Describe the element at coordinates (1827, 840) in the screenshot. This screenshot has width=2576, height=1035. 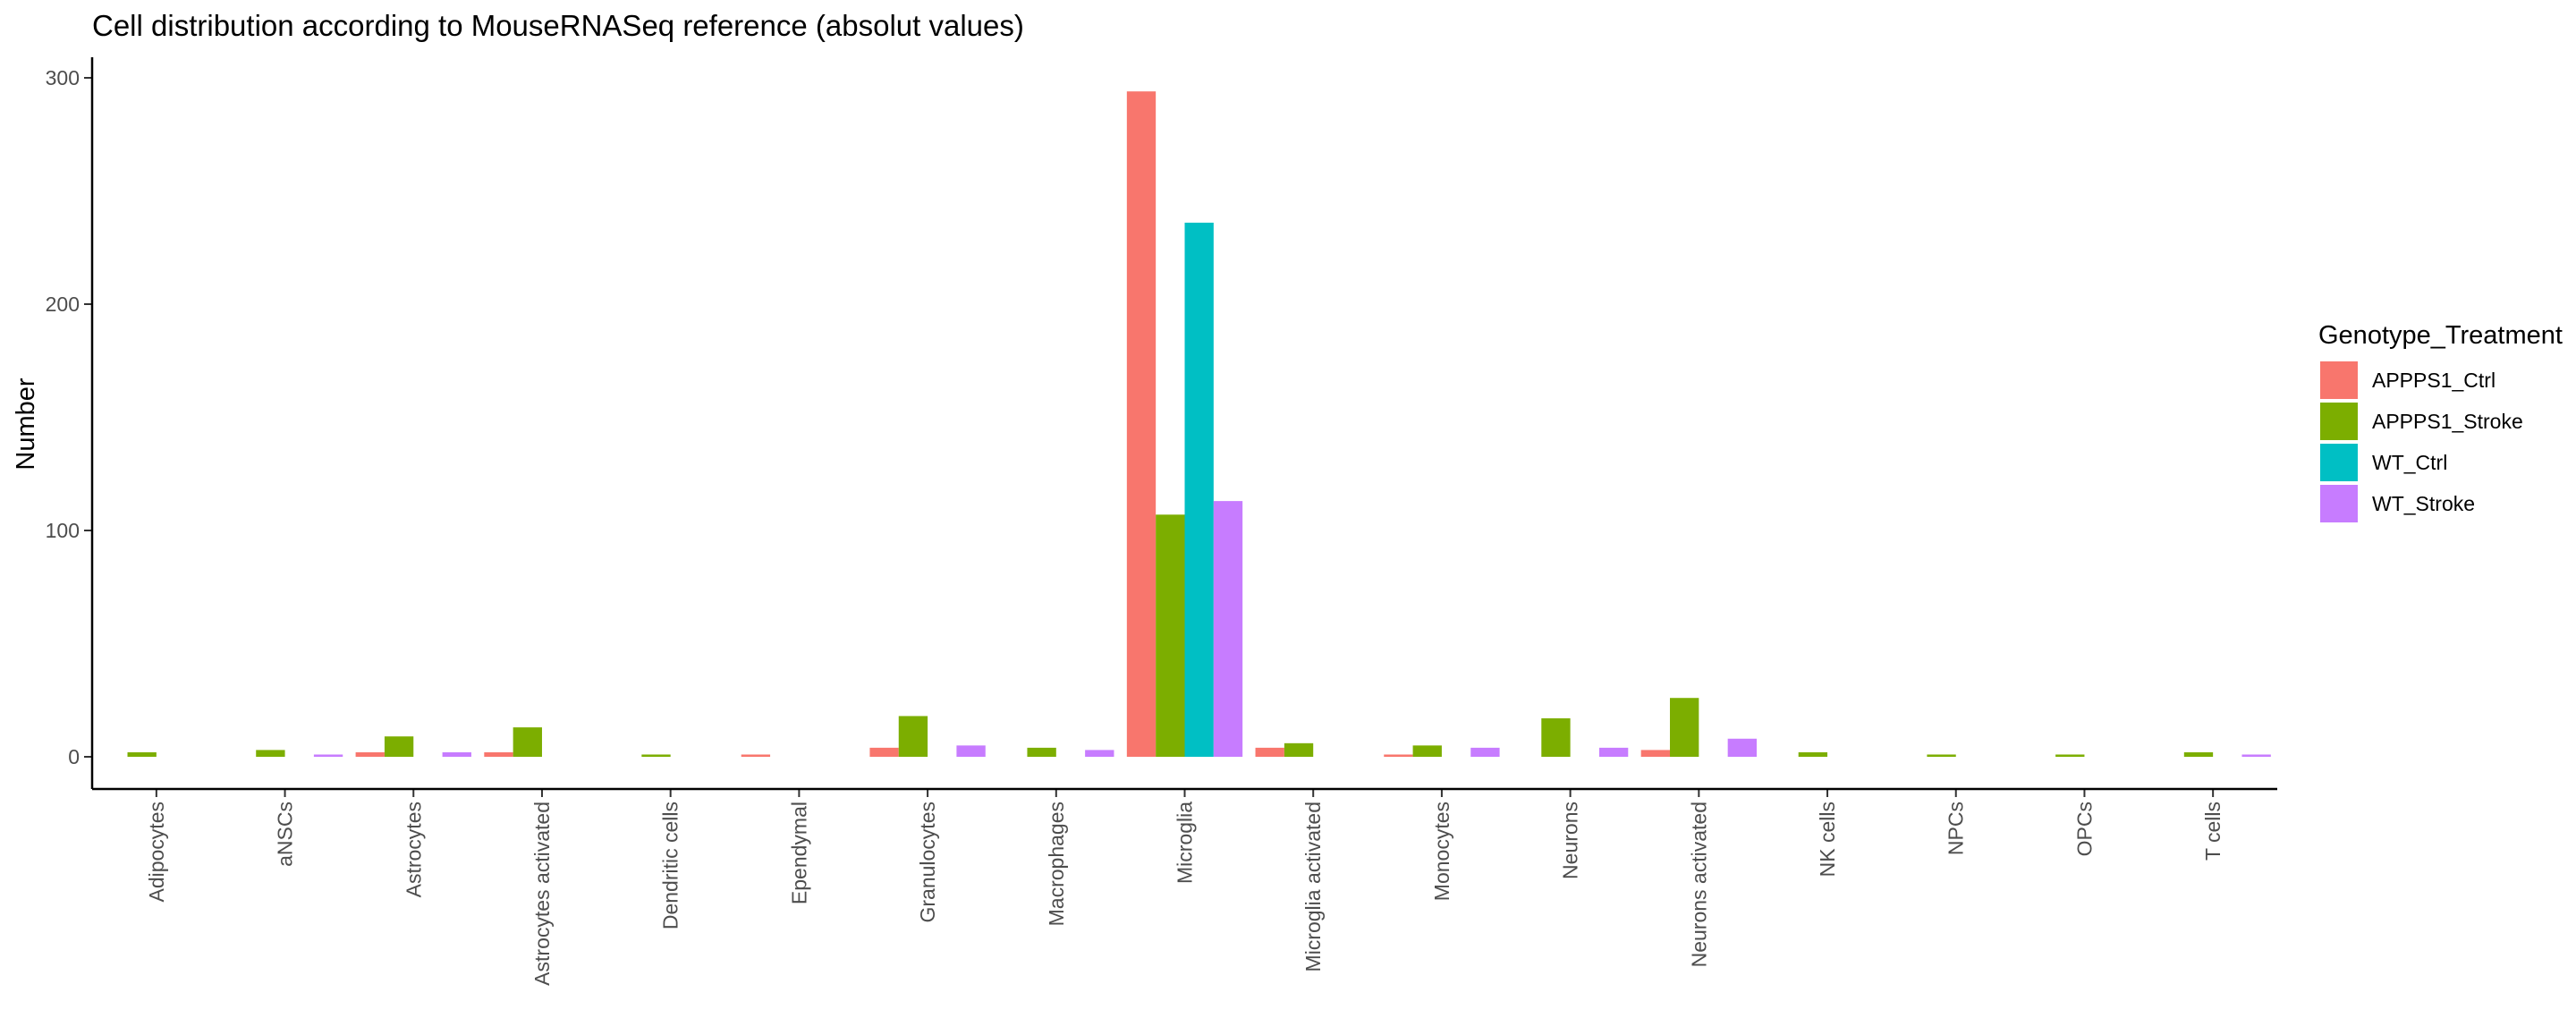
I see `x-tick-label: NK cells` at that location.